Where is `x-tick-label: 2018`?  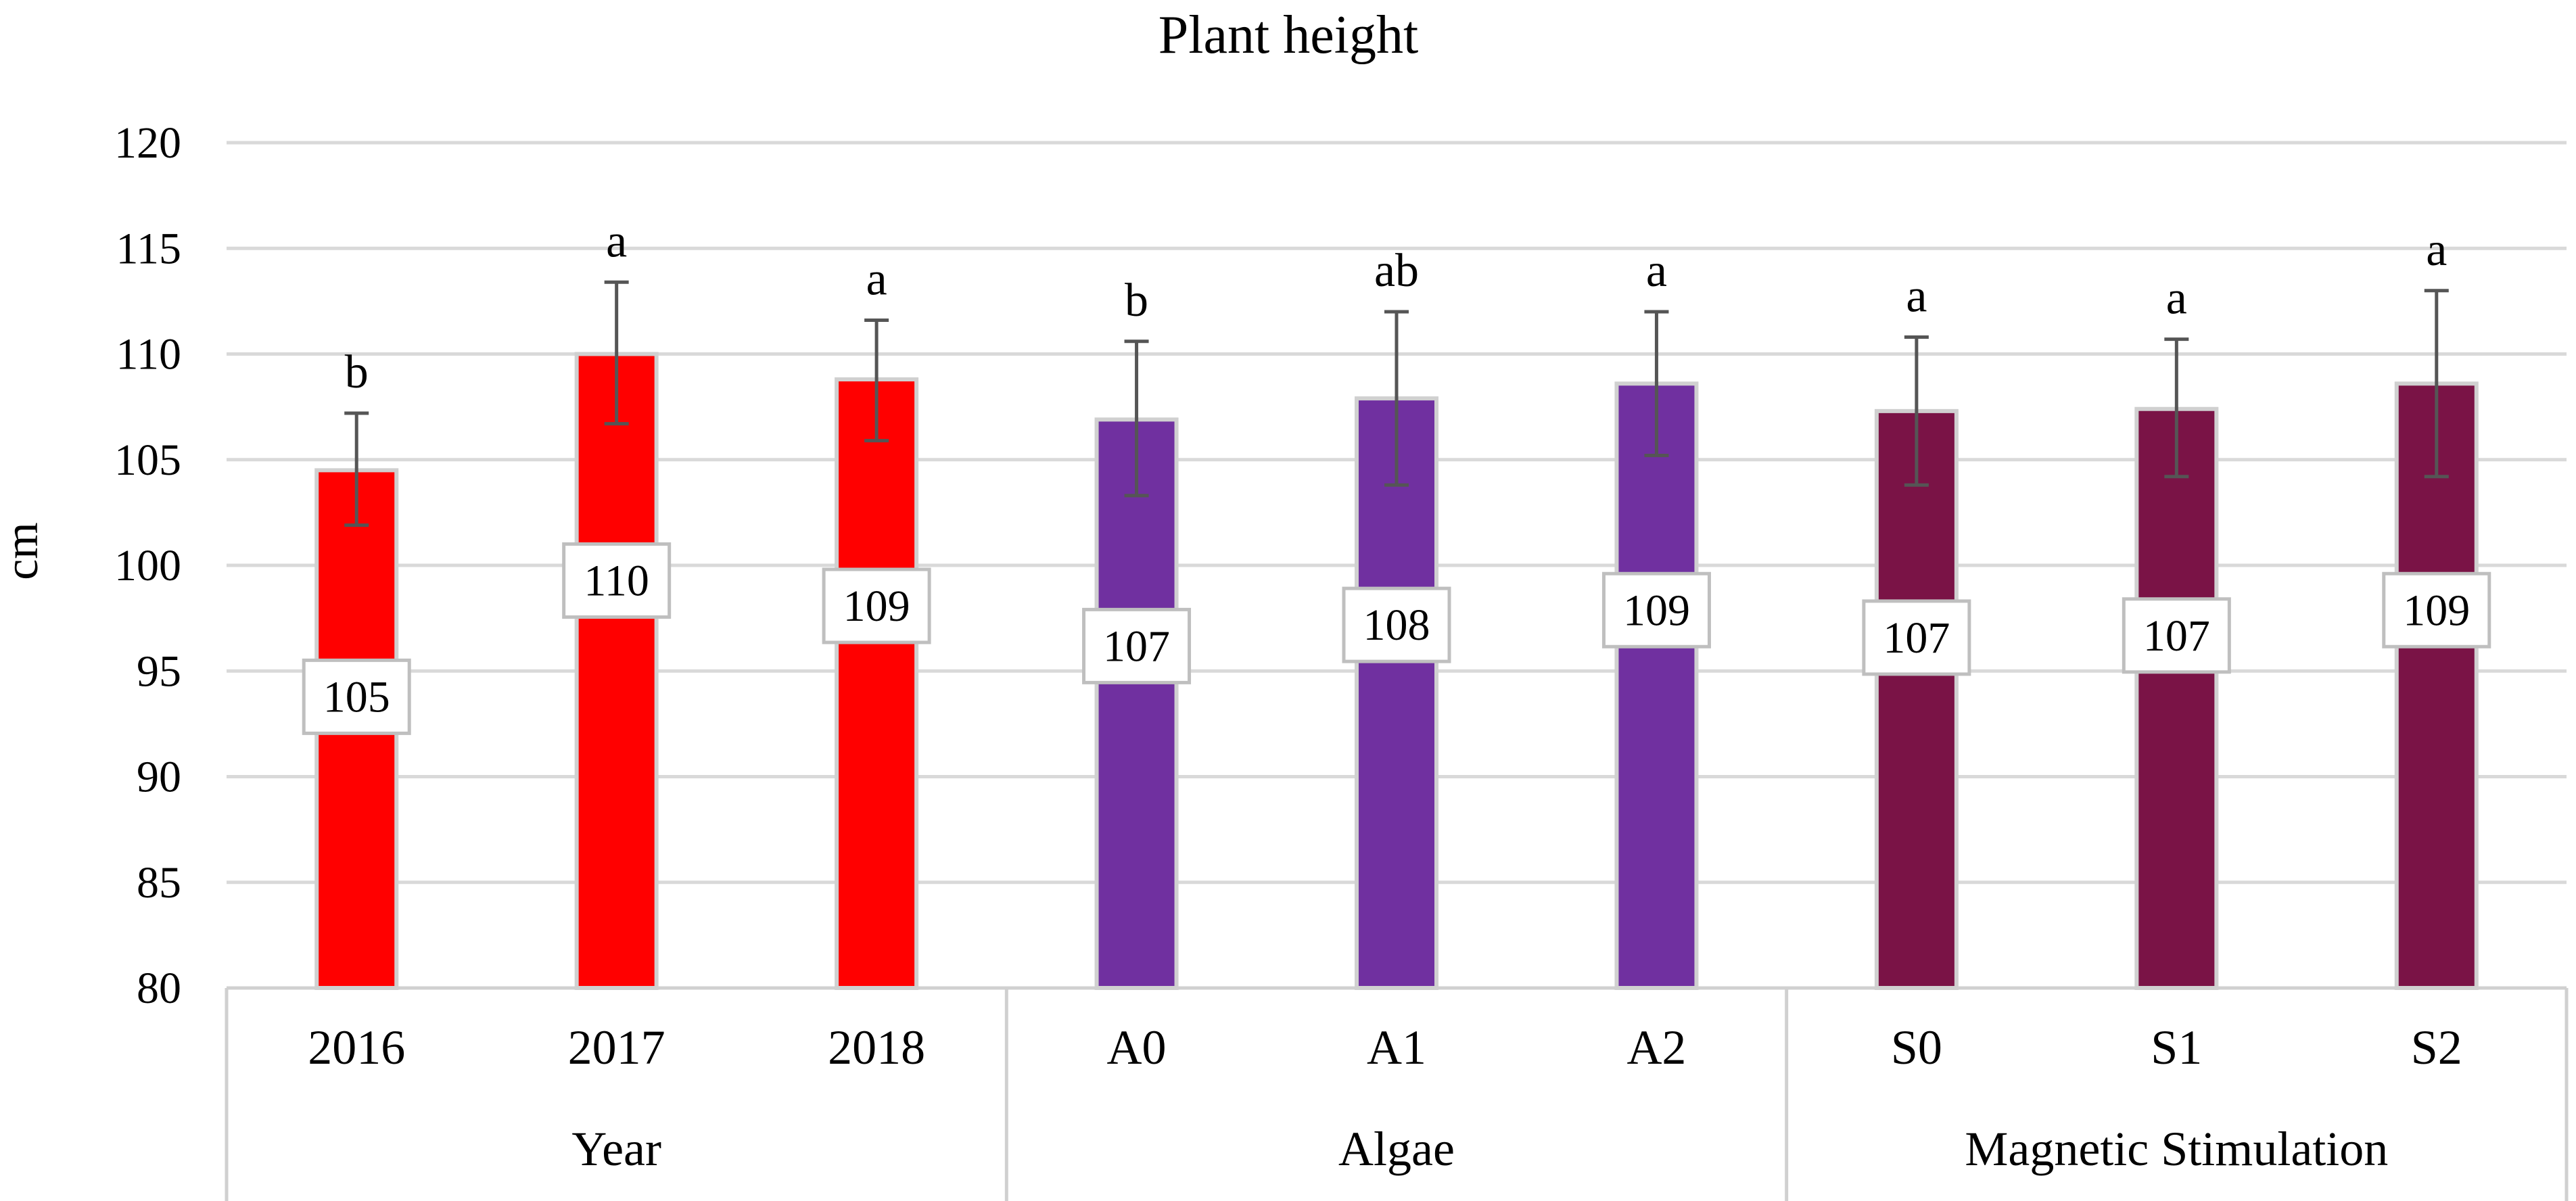
x-tick-label: 2018 is located at coordinates (876, 1047).